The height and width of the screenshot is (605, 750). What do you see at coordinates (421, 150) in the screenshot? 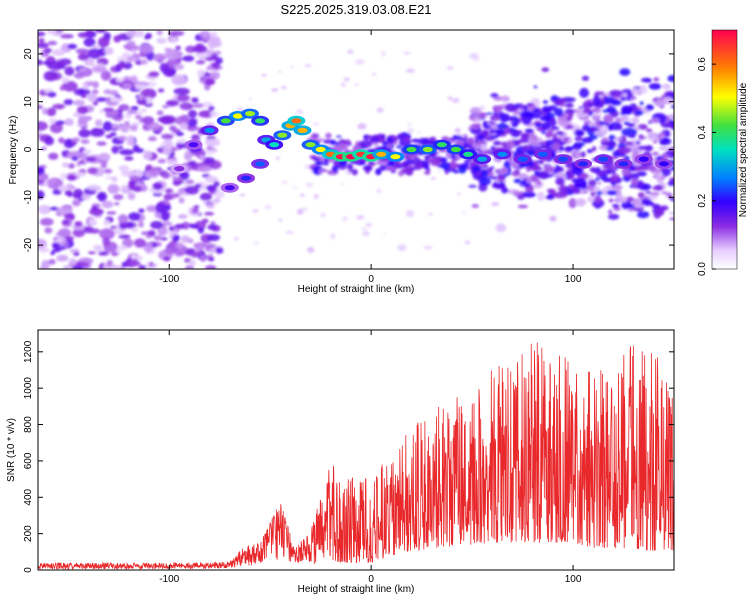
I see `ridge-layer` at bounding box center [421, 150].